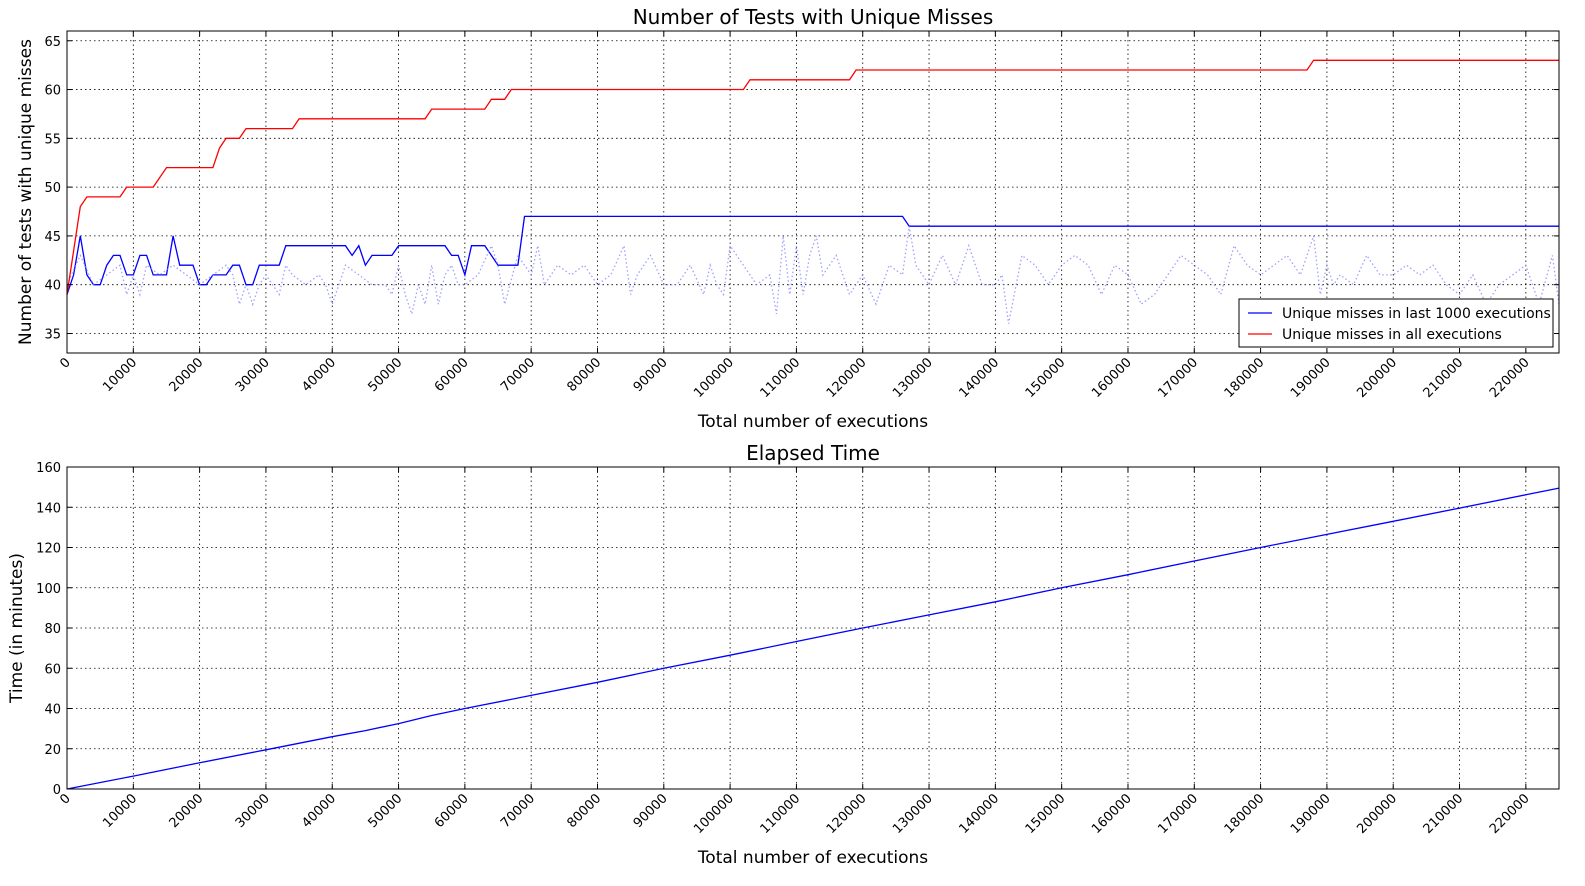  Describe the element at coordinates (651, 811) in the screenshot. I see `time-x-tick-label: 90000` at that location.